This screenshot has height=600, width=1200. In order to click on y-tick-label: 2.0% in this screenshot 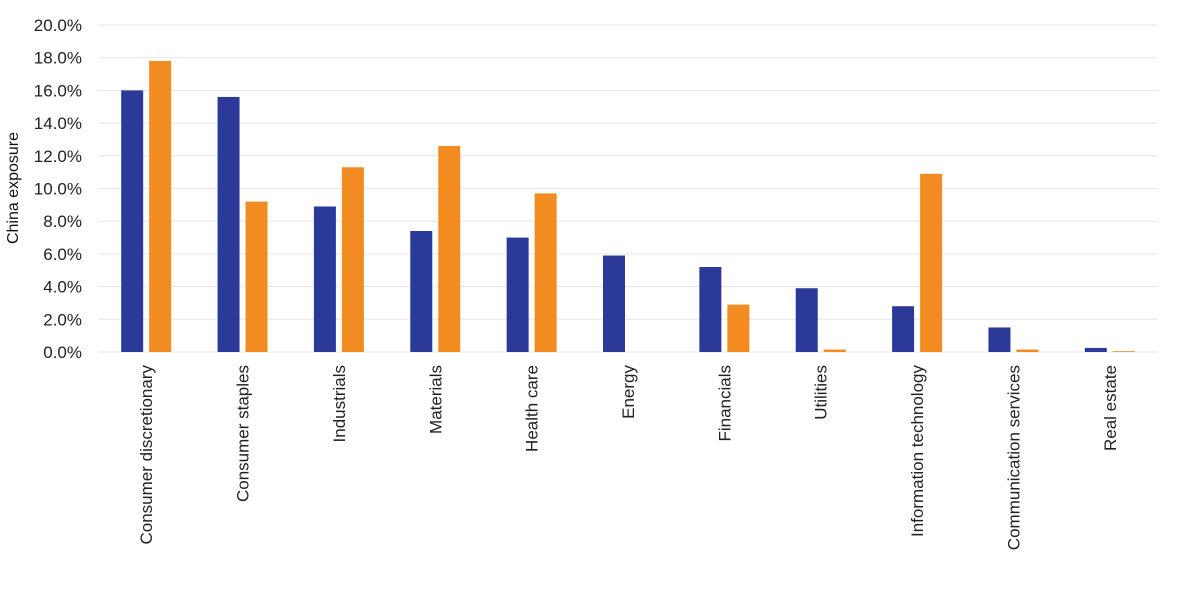, I will do `click(62, 319)`.